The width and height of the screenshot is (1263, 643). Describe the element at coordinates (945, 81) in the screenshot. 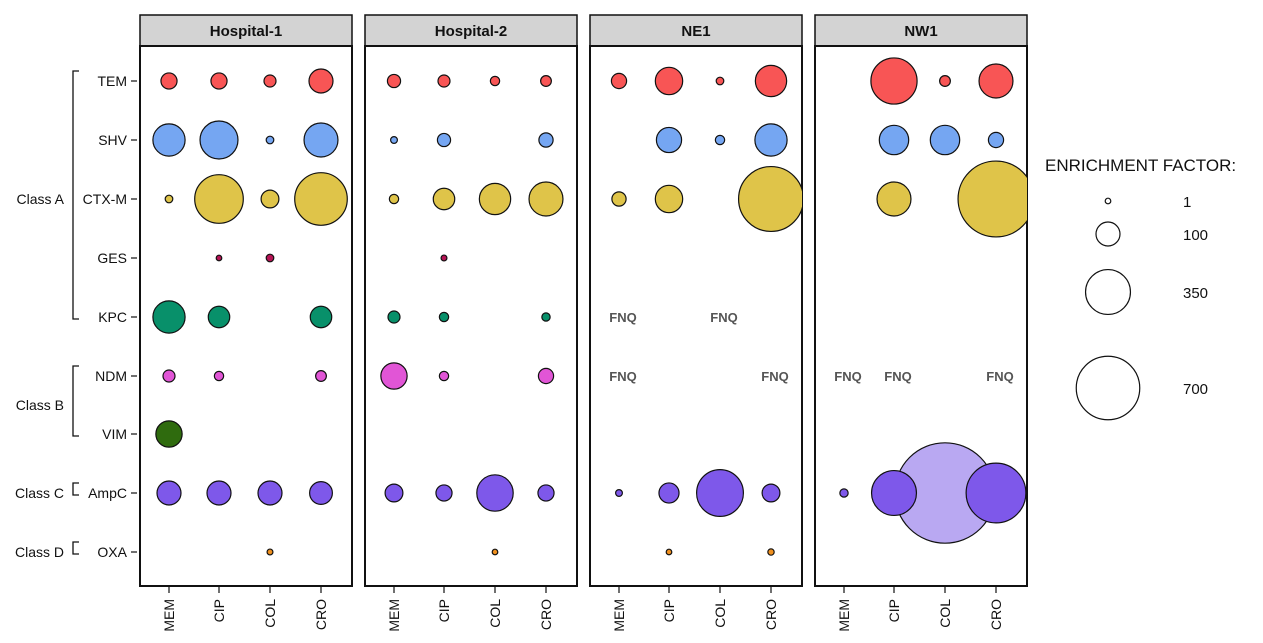

I see `bubble-nw1-tem-col` at that location.